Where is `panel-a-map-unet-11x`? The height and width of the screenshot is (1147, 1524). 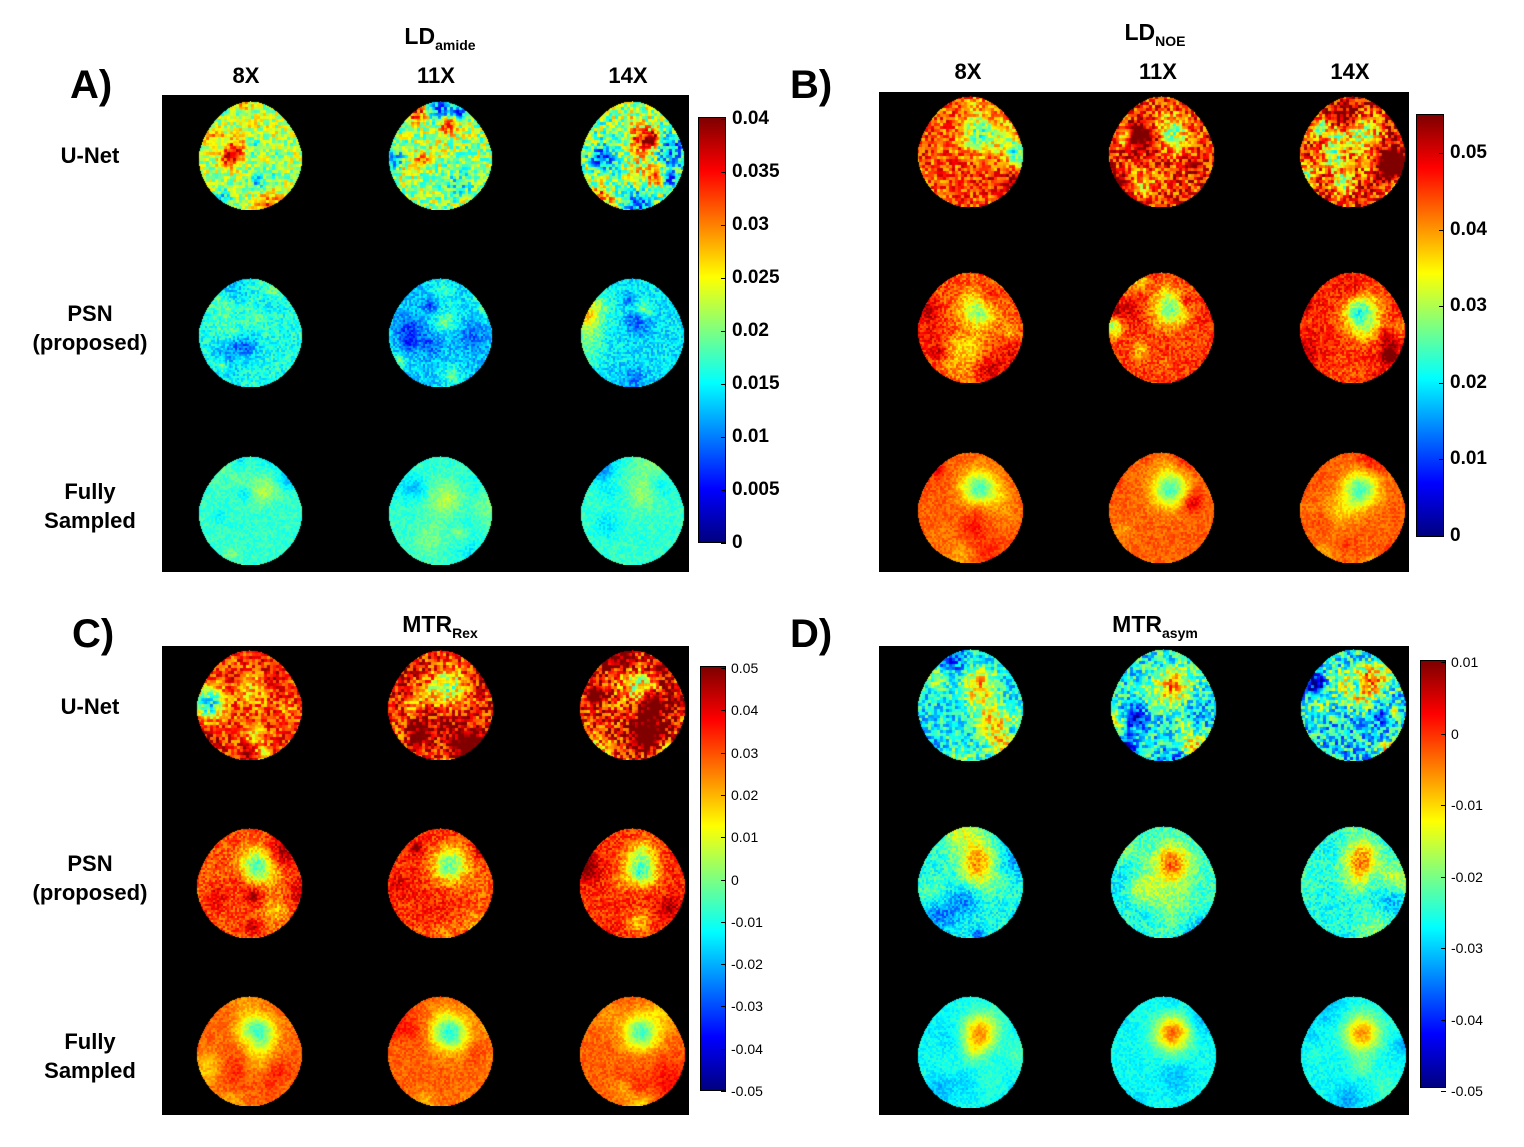
panel-a-map-unet-11x is located at coordinates (440, 155).